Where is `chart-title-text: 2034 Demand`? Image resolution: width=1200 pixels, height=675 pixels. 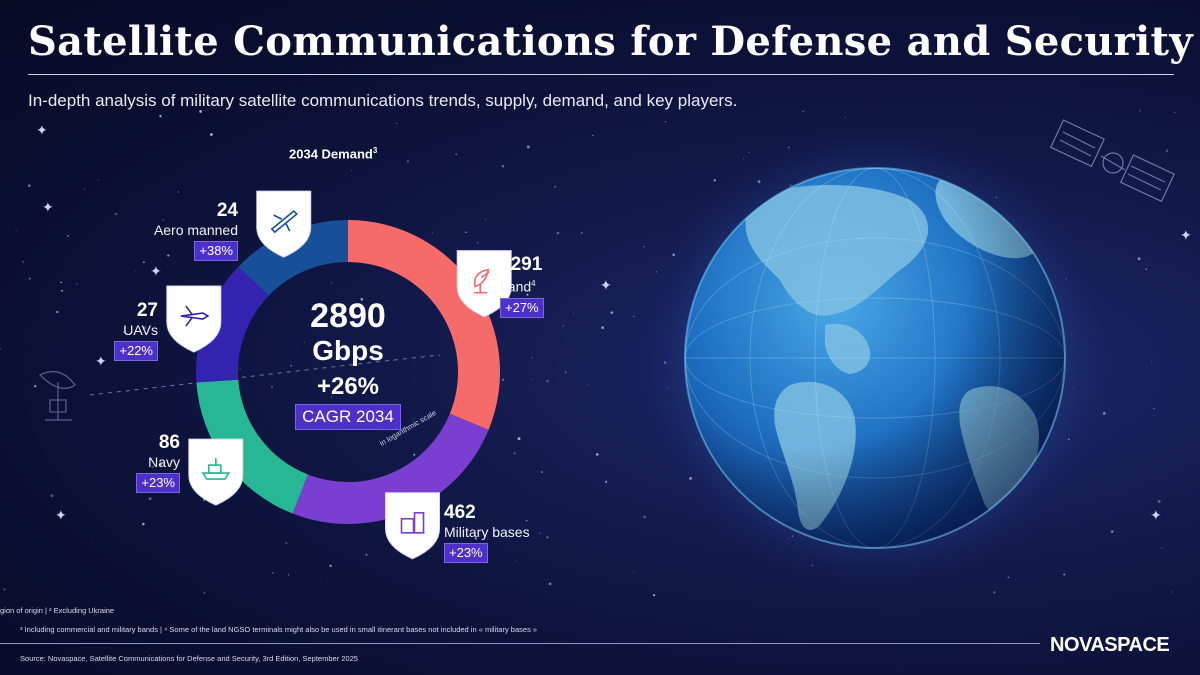 chart-title-text: 2034 Demand is located at coordinates (331, 154).